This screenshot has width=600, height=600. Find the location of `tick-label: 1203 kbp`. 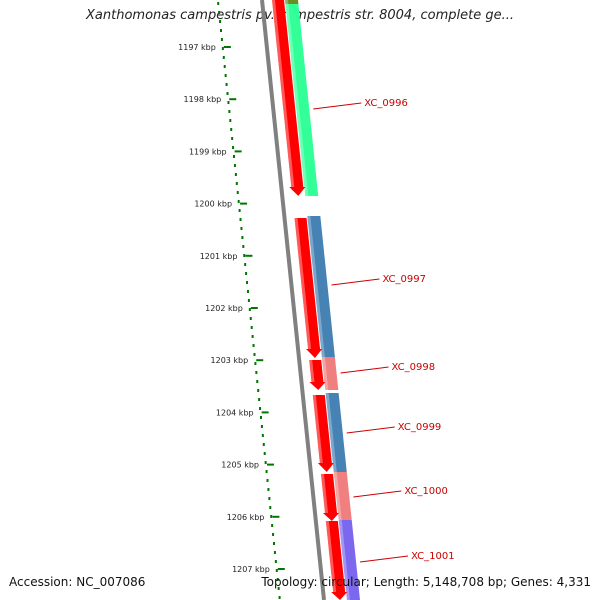

tick-label: 1203 kbp is located at coordinates (230, 360).